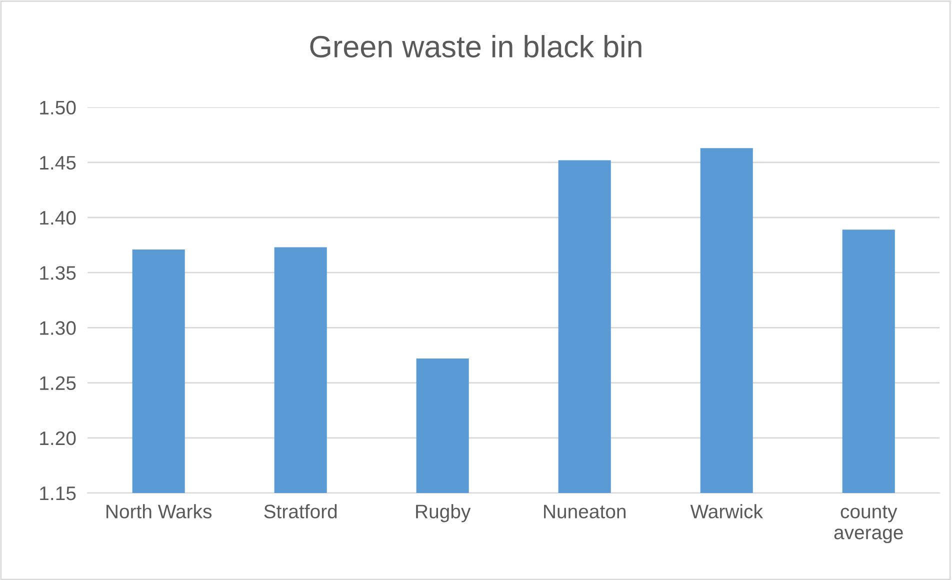 This screenshot has width=952, height=580. What do you see at coordinates (58, 383) in the screenshot?
I see `y-tick-label: 1.25` at bounding box center [58, 383].